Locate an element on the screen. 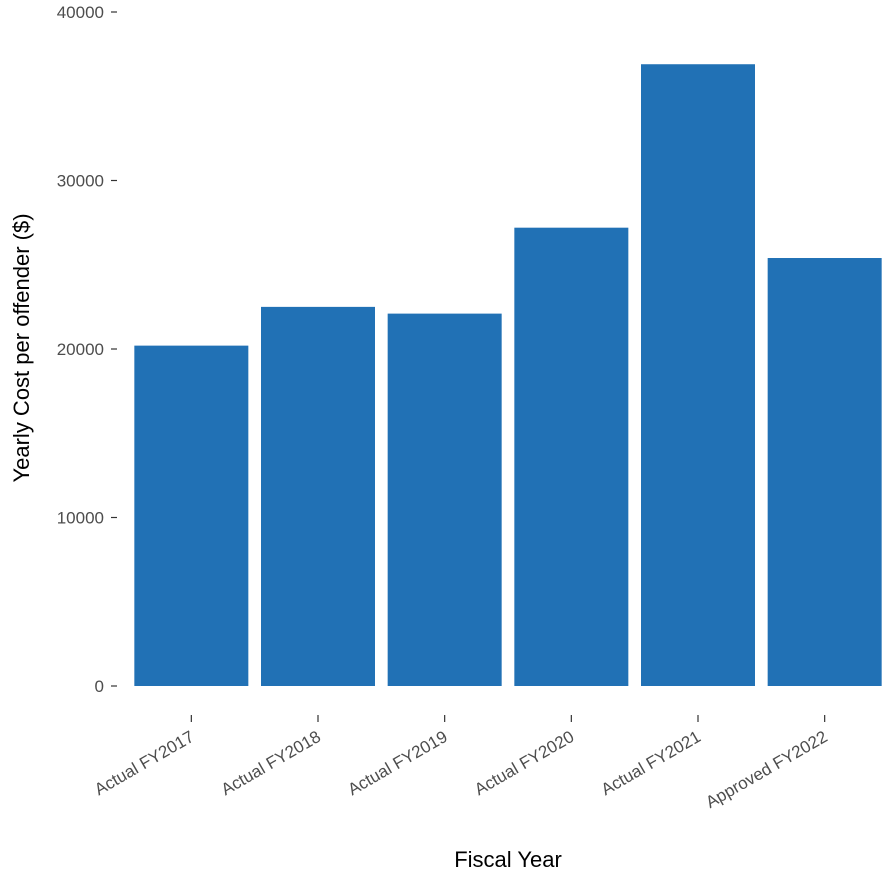  y-tick-label: 0 is located at coordinates (99, 686).